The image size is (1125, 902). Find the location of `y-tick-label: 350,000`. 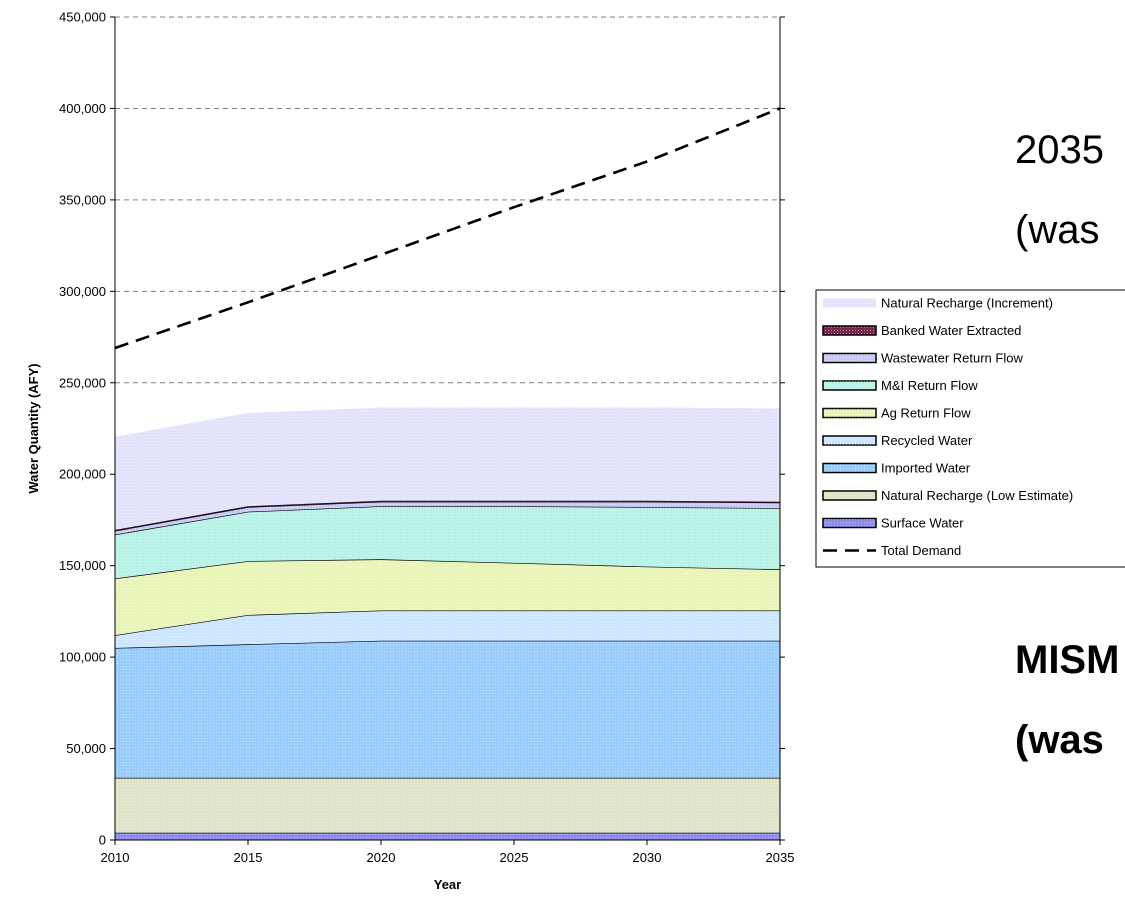

y-tick-label: 350,000 is located at coordinates (82, 199).